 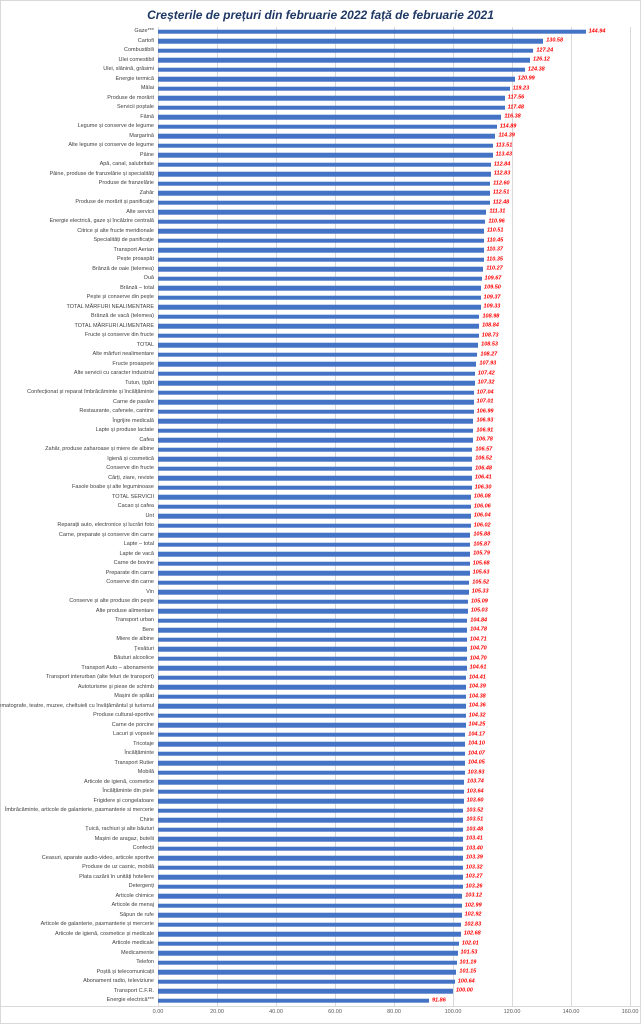 What do you see at coordinates (320, 631) in the screenshot?
I see `bar-row: Bere 104.78` at bounding box center [320, 631].